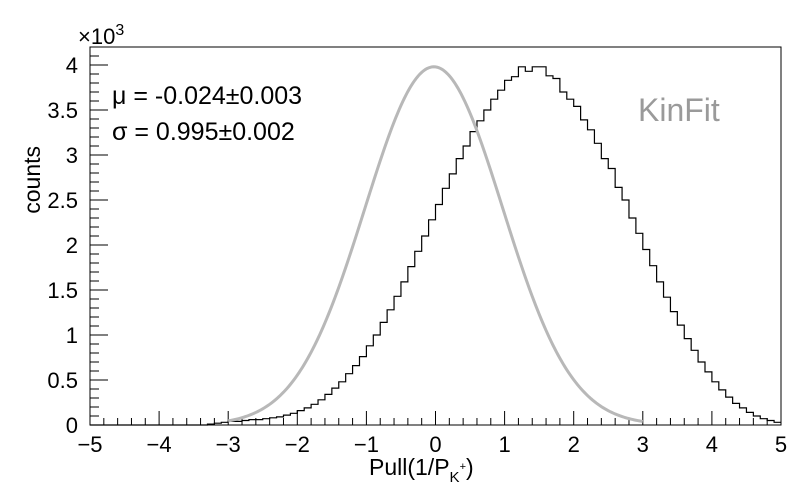 Image resolution: width=800 pixels, height=500 pixels. I want to click on x-axis-title-subscript: K, so click(455, 477).